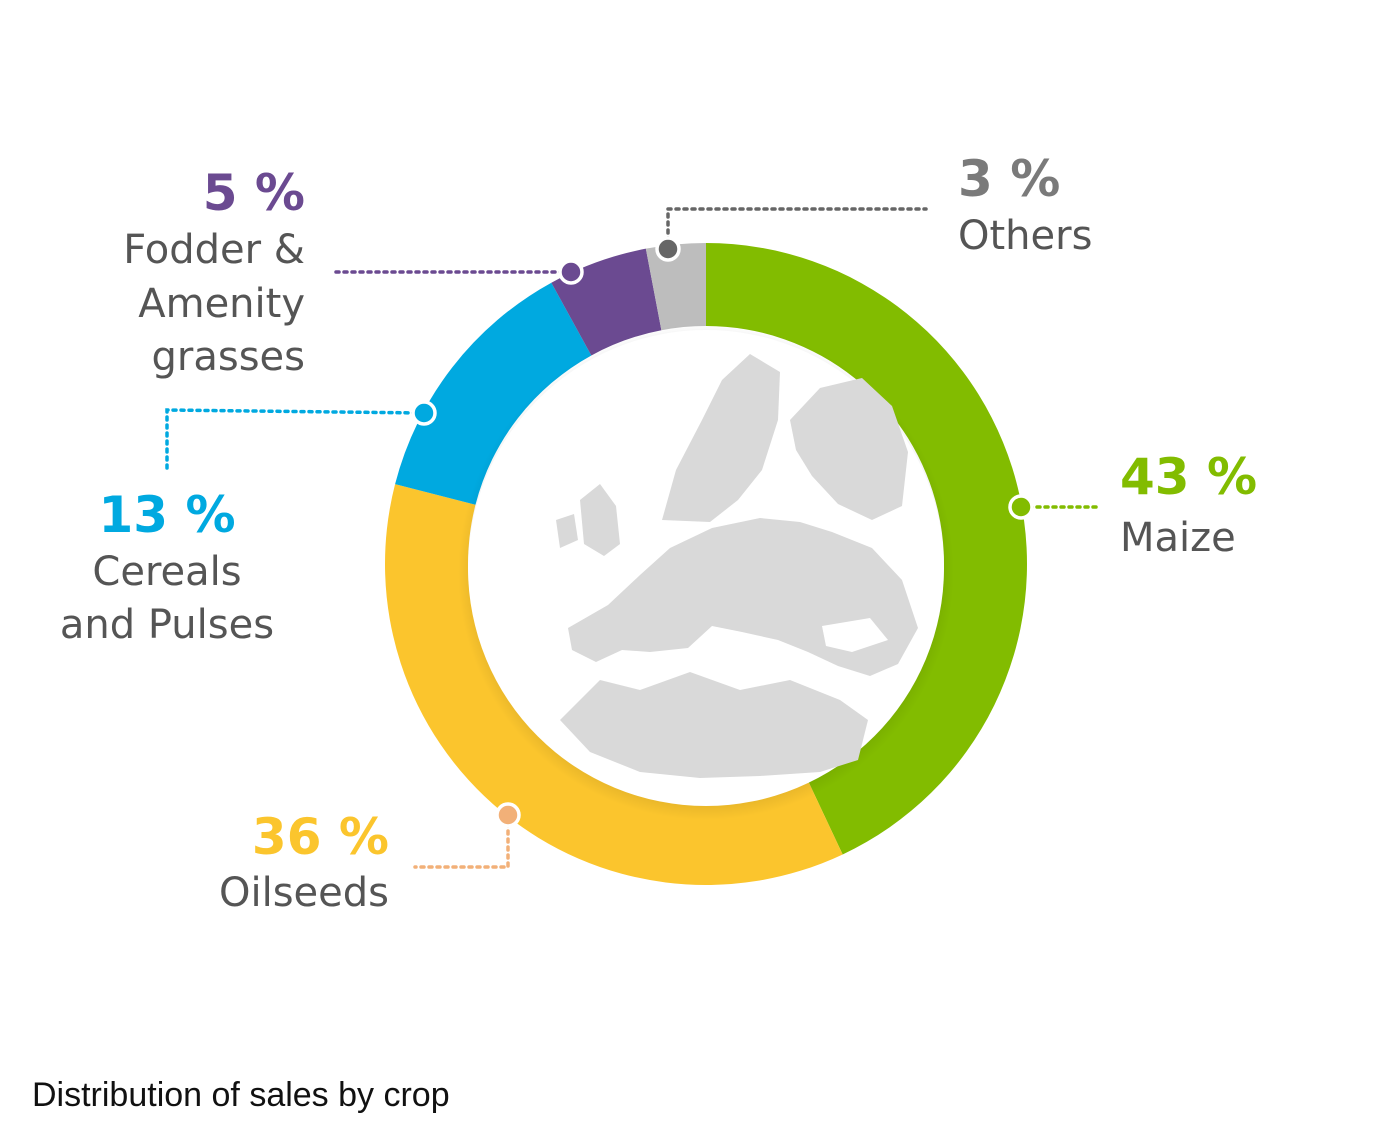 Image resolution: width=1400 pixels, height=1146 pixels. Describe the element at coordinates (675, 287) in the screenshot. I see `slice-others` at that location.